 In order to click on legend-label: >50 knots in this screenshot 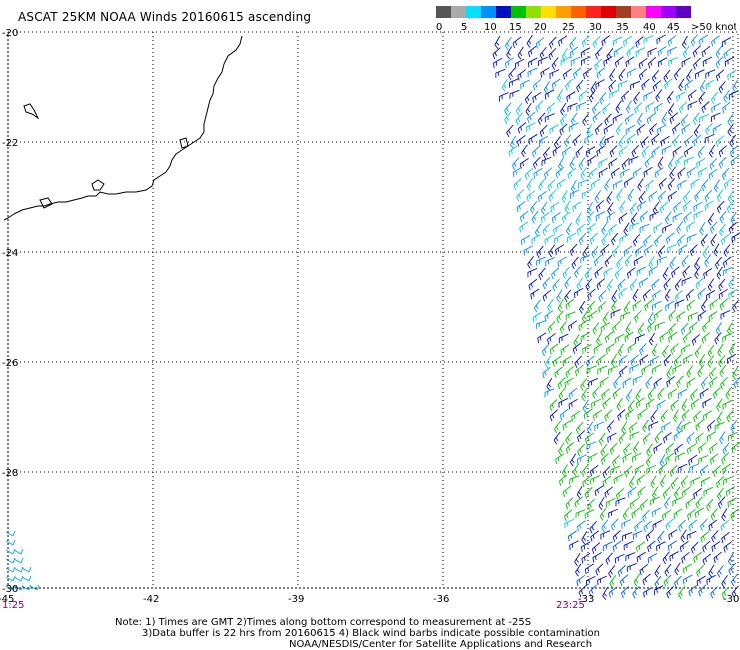, I will do `click(713, 27)`.